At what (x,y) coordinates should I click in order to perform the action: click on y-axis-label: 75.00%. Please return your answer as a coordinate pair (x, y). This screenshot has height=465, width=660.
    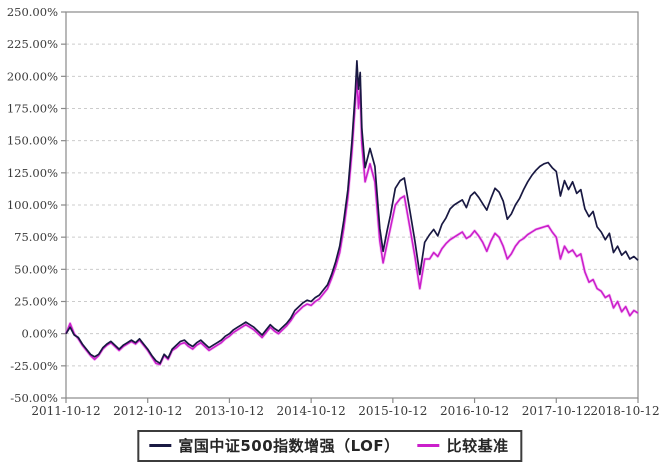
    Looking at the image, I should click on (36, 237).